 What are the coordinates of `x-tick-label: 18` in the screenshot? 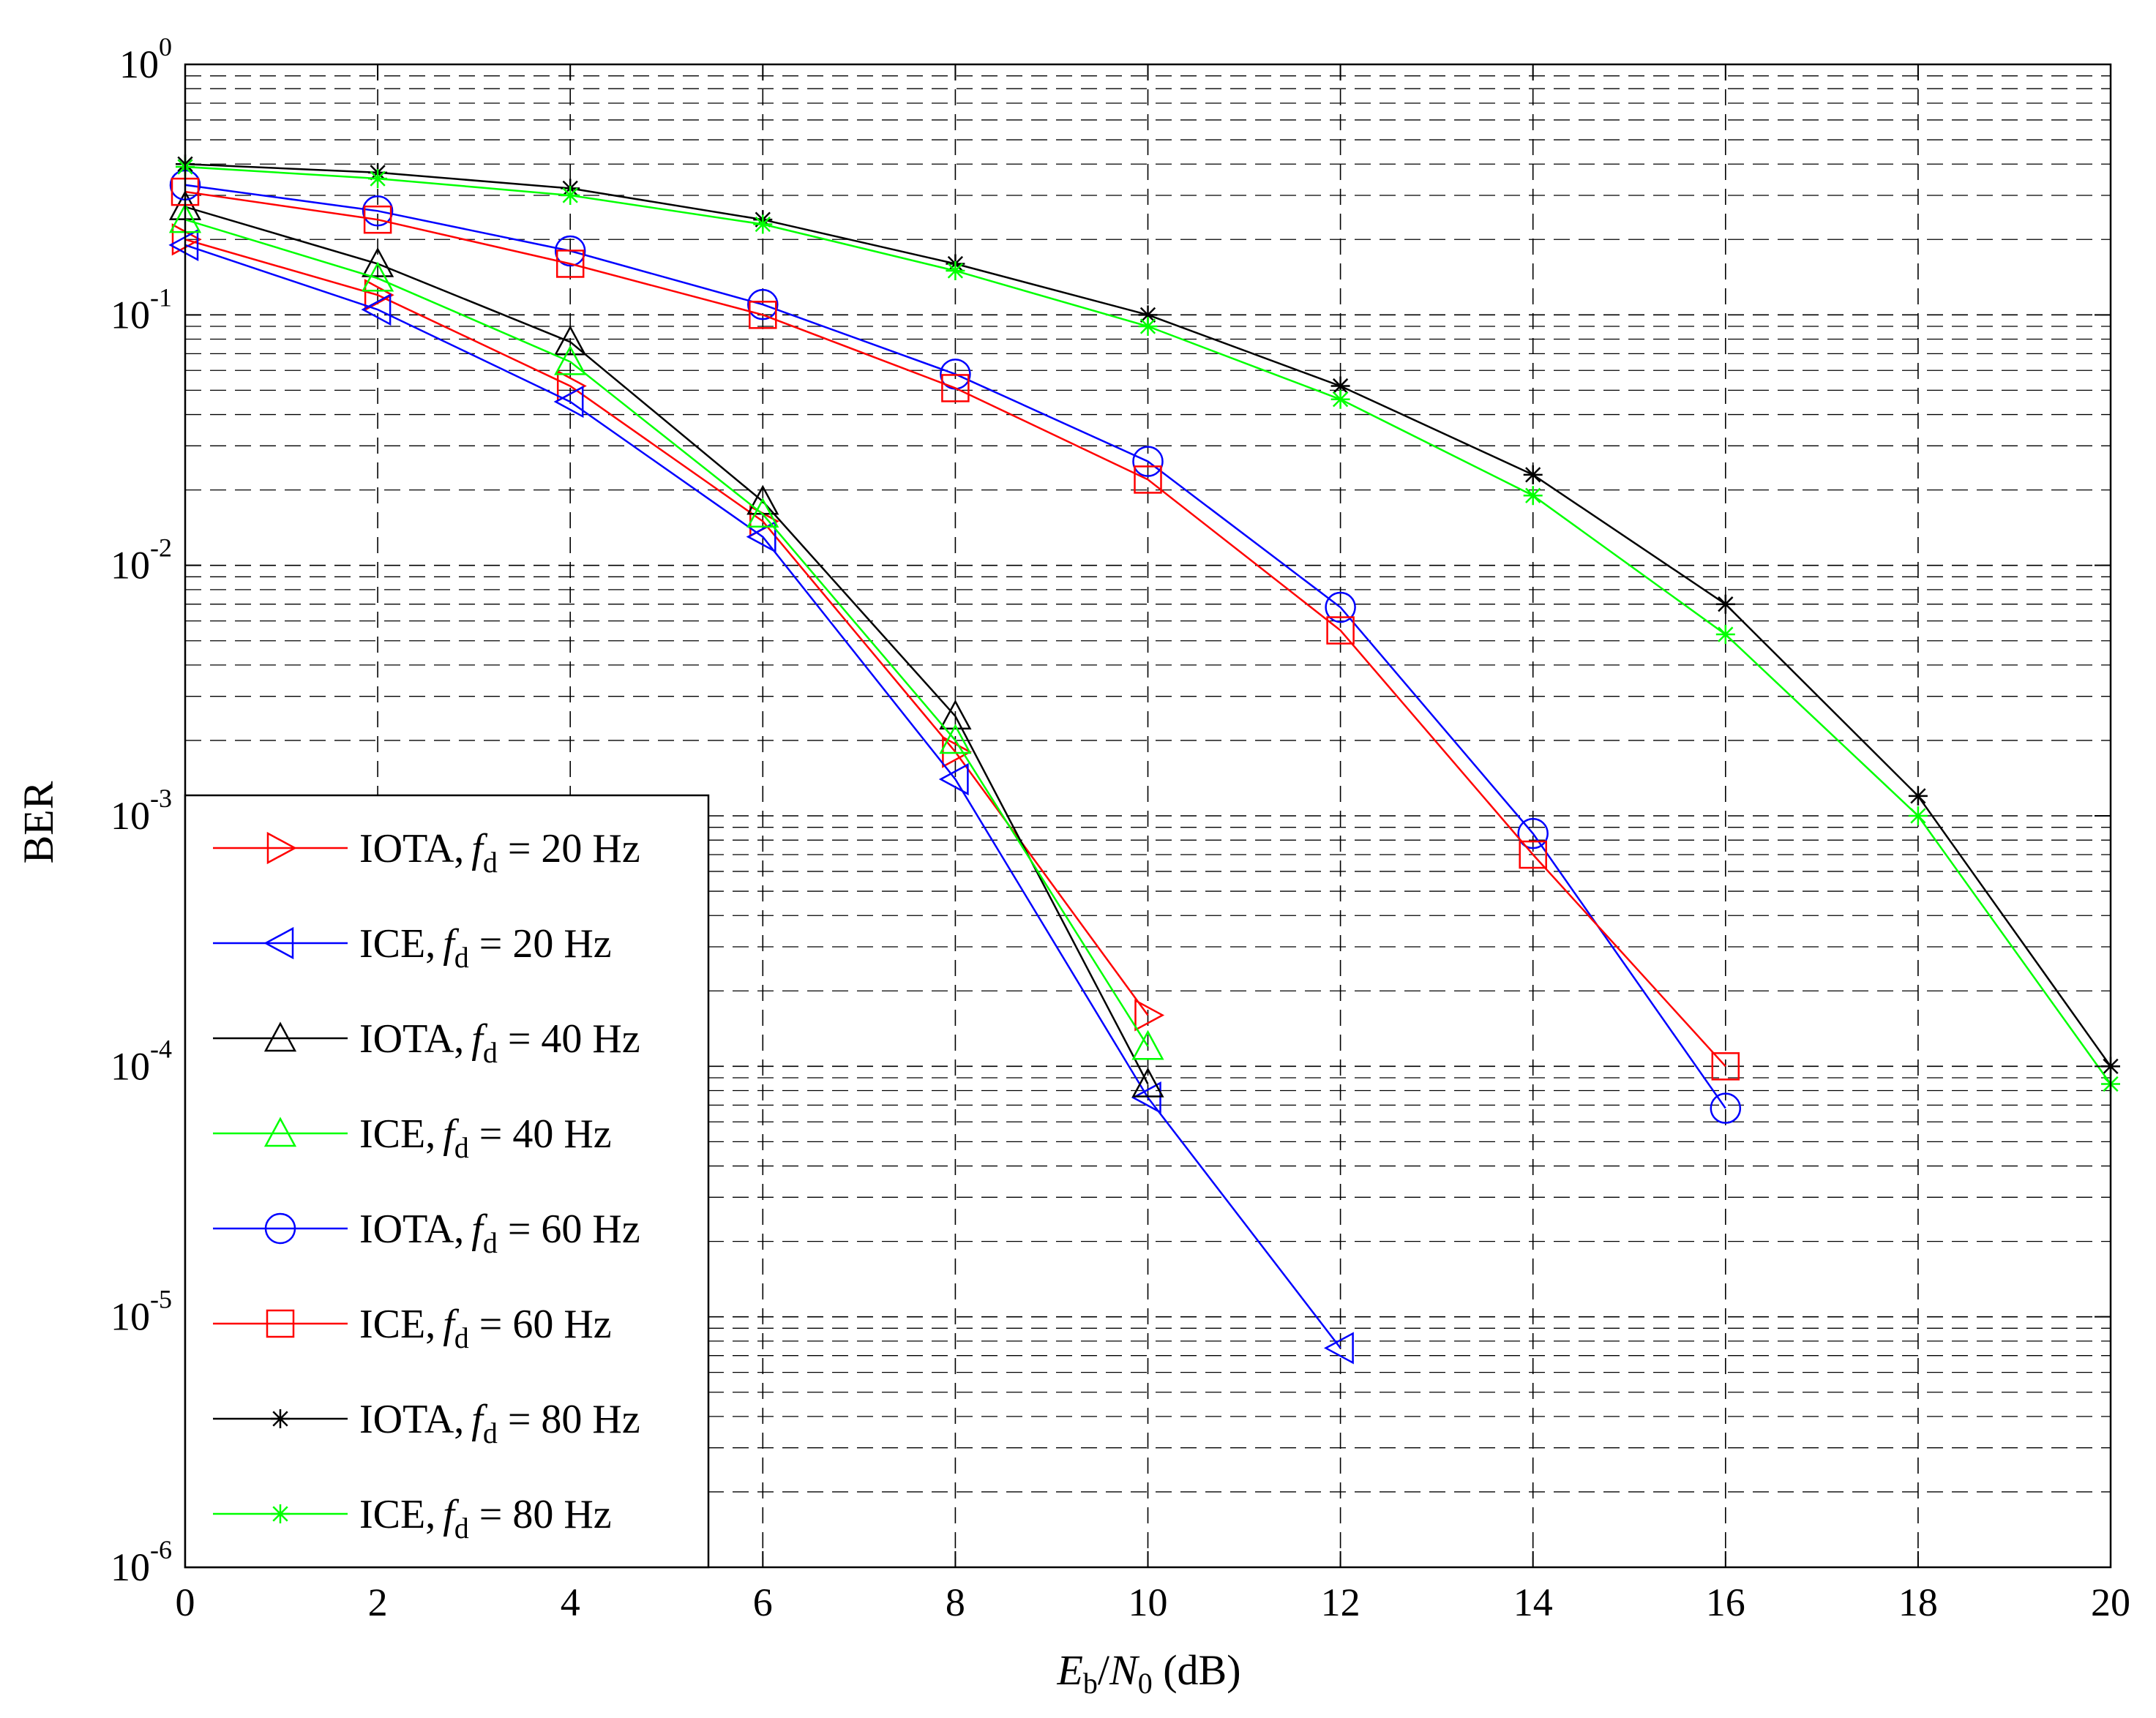 It's located at (1918, 1602).